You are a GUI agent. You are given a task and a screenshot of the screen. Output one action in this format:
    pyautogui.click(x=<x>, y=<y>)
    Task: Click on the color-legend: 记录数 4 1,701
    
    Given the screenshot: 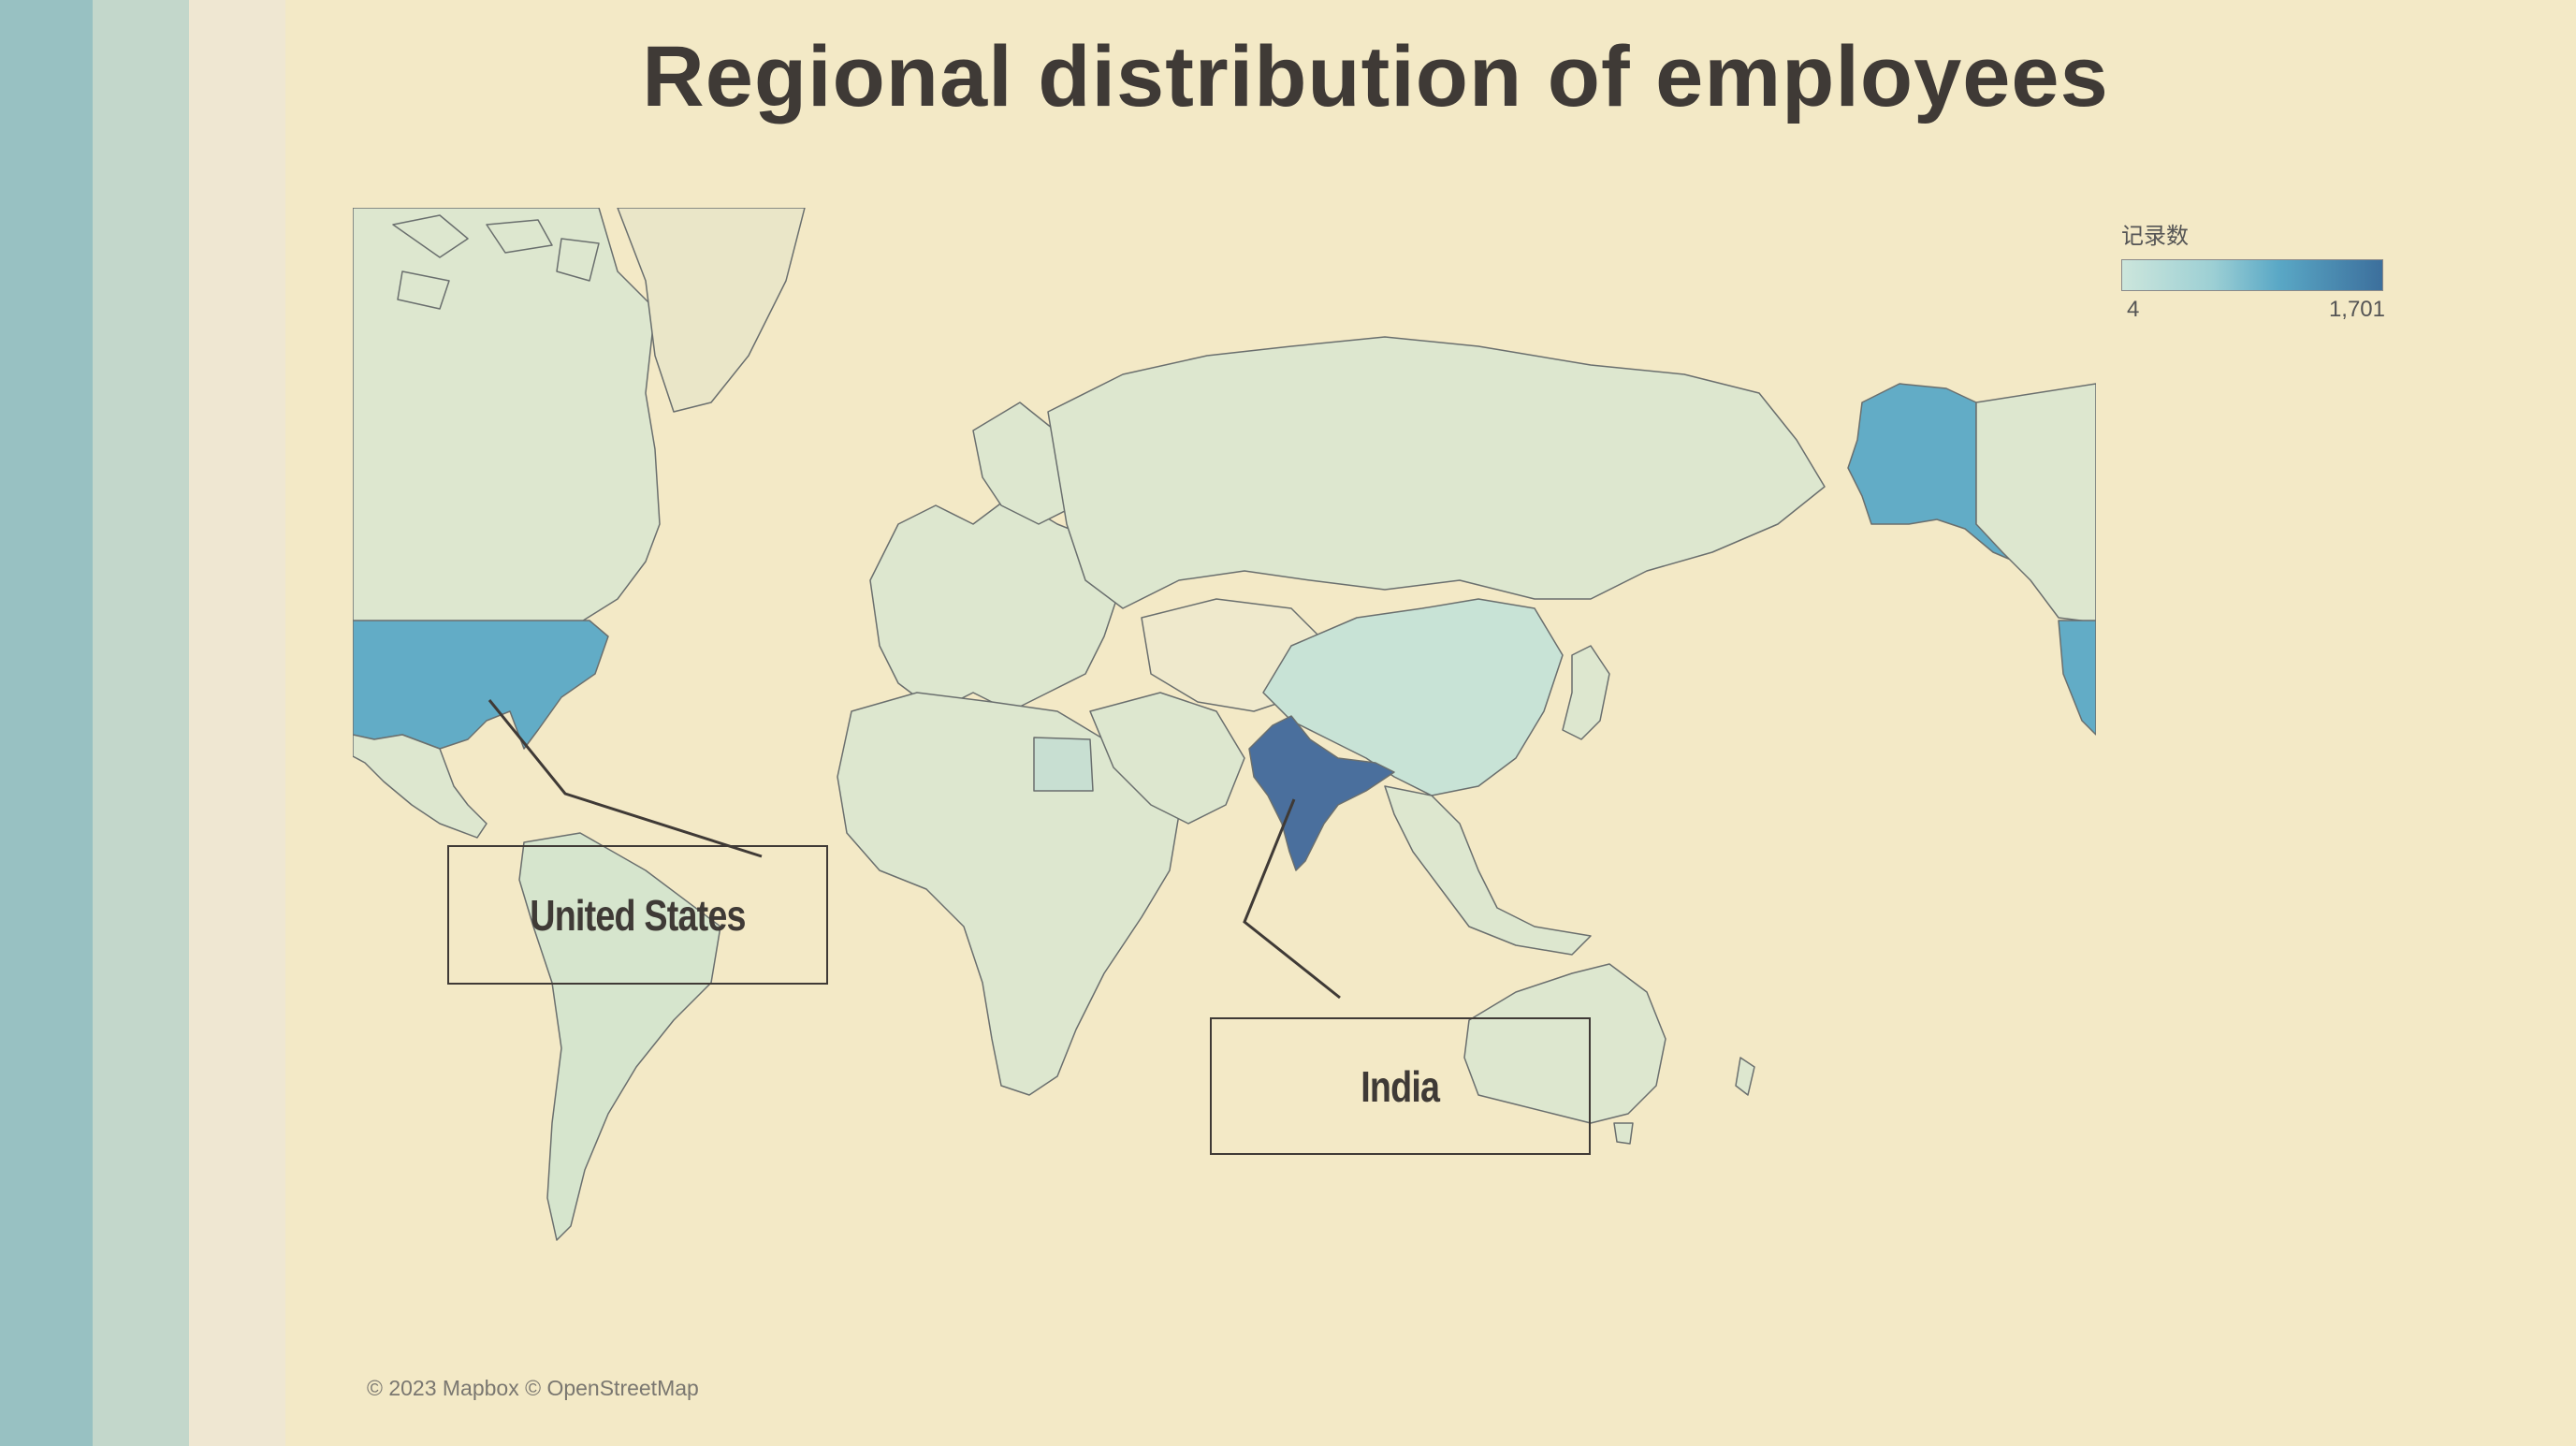 What is the action you would take?
    pyautogui.click(x=2253, y=271)
    